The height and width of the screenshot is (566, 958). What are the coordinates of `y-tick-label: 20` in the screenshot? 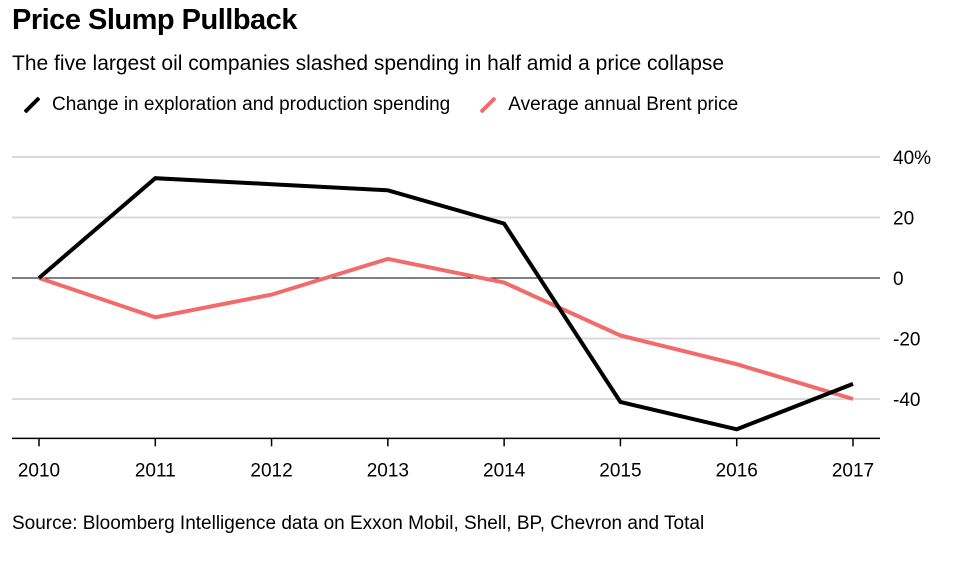 It's located at (903, 219).